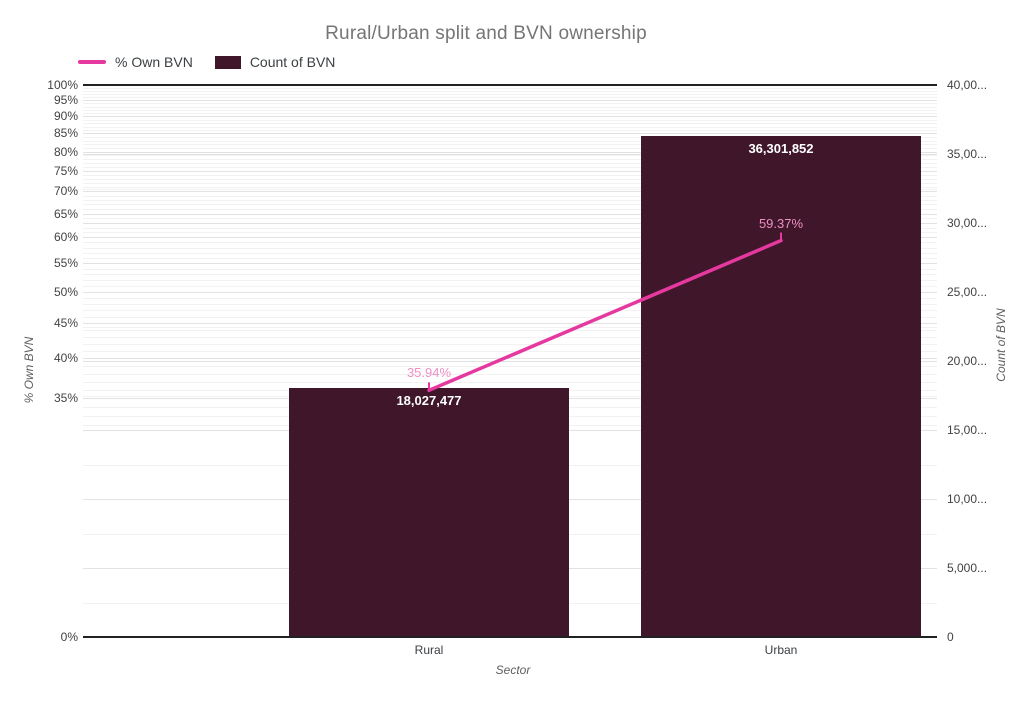 This screenshot has width=1024, height=702. What do you see at coordinates (429, 512) in the screenshot?
I see `bar-rural` at bounding box center [429, 512].